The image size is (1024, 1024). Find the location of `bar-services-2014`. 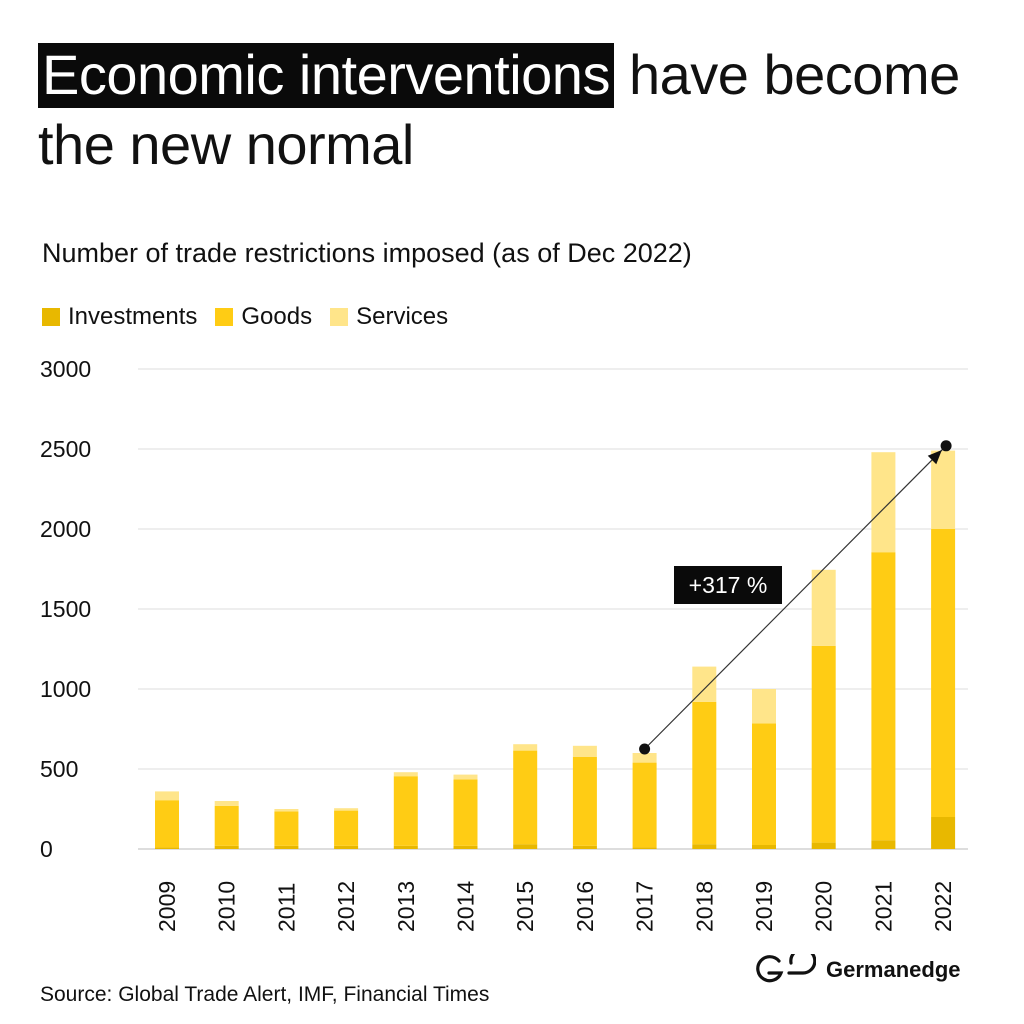

bar-services-2014 is located at coordinates (465, 777).